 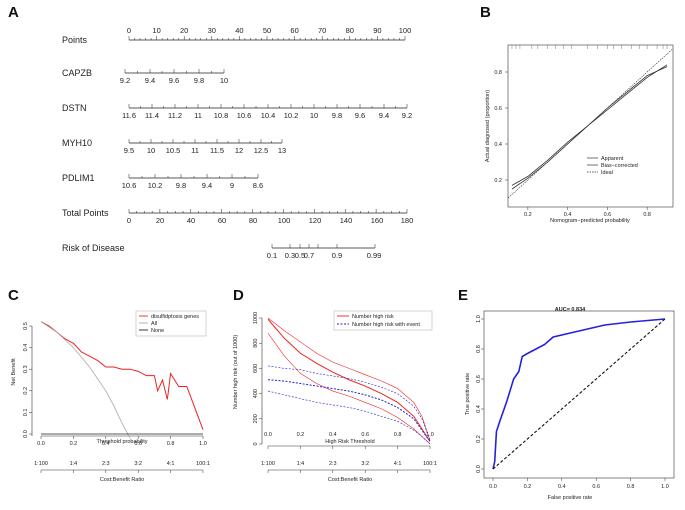 I want to click on roc-xlabel: False positive rate, so click(x=570, y=498).